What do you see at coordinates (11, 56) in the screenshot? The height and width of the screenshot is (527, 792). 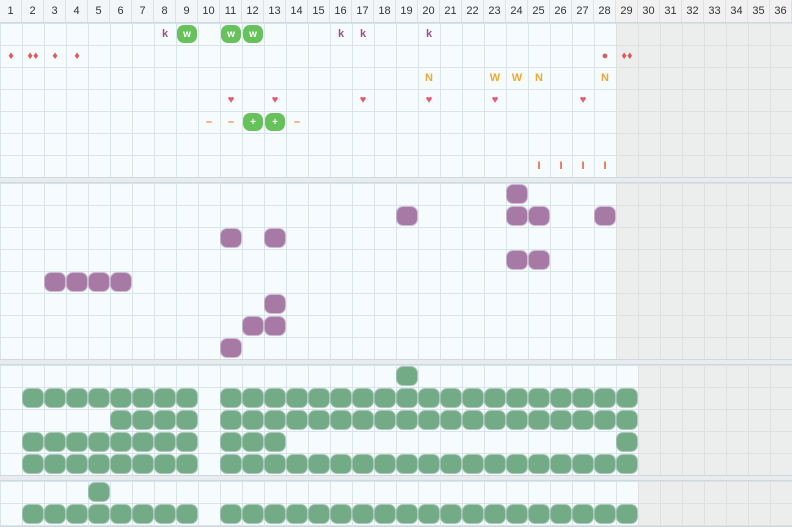 I see `drop-icon: ♦` at bounding box center [11, 56].